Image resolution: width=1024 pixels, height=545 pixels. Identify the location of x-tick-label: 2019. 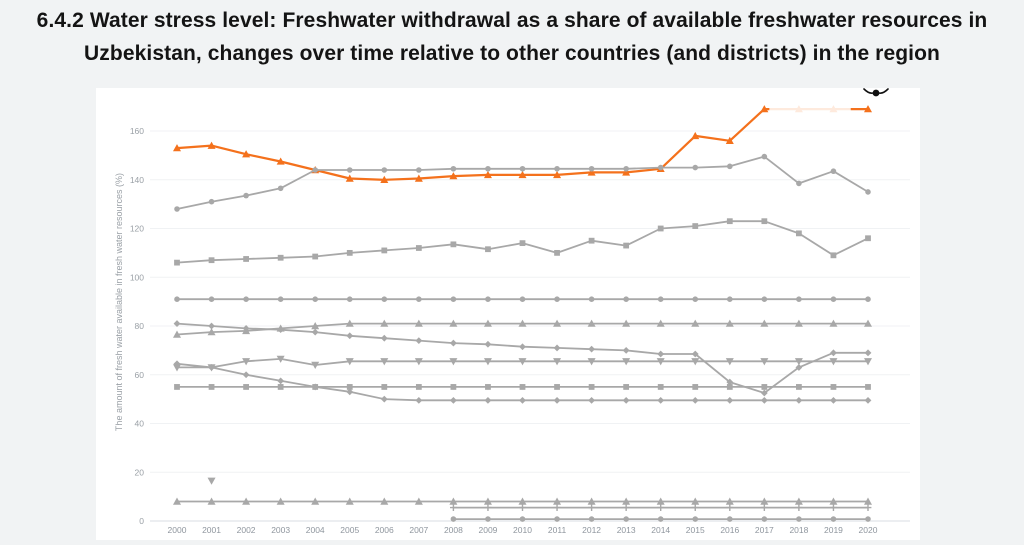
(833, 530).